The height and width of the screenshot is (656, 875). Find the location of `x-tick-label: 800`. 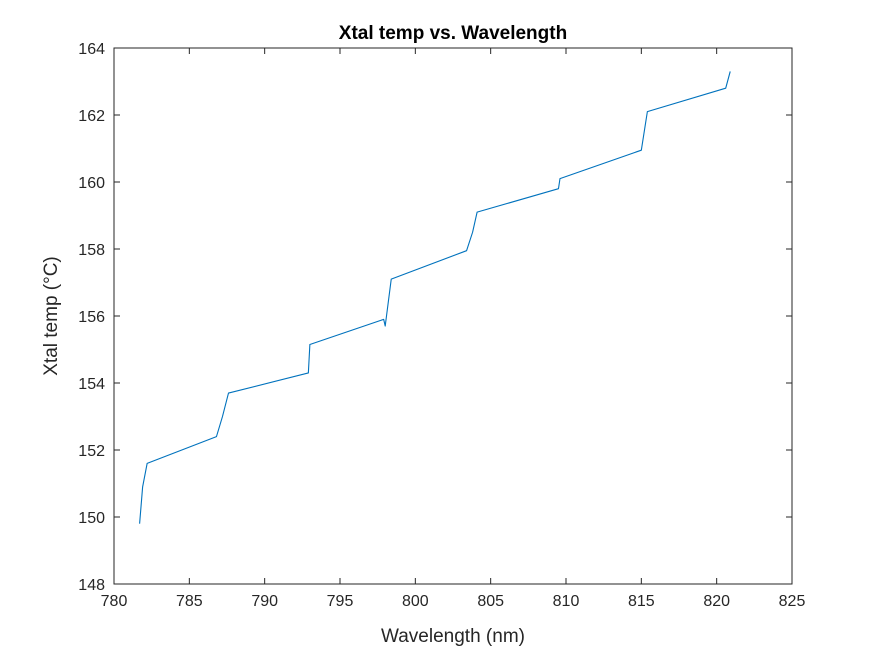

x-tick-label: 800 is located at coordinates (415, 601).